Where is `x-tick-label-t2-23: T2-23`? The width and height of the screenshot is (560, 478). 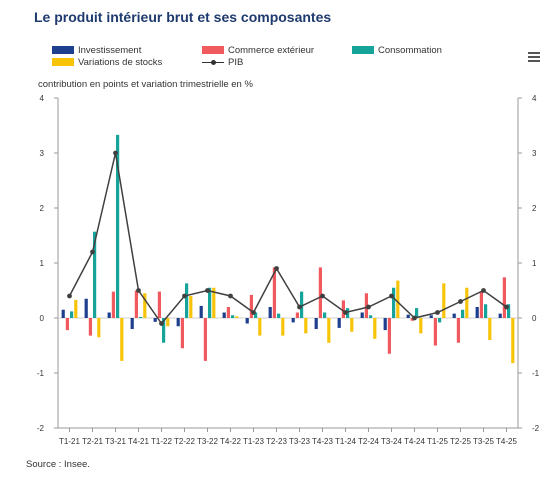 x-tick-label-t2-23: T2-23 is located at coordinates (276, 441).